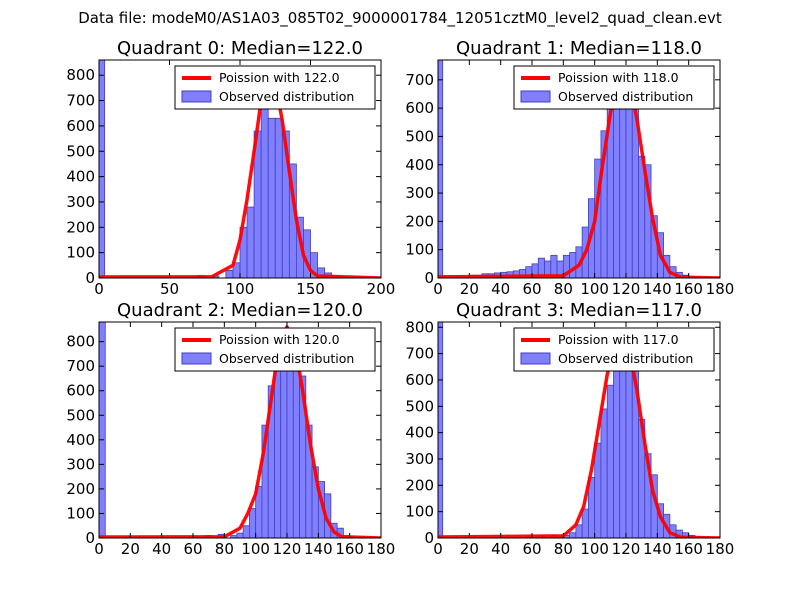  What do you see at coordinates (349, 549) in the screenshot?
I see `quadrant-2-xtick-label: 160` at bounding box center [349, 549].